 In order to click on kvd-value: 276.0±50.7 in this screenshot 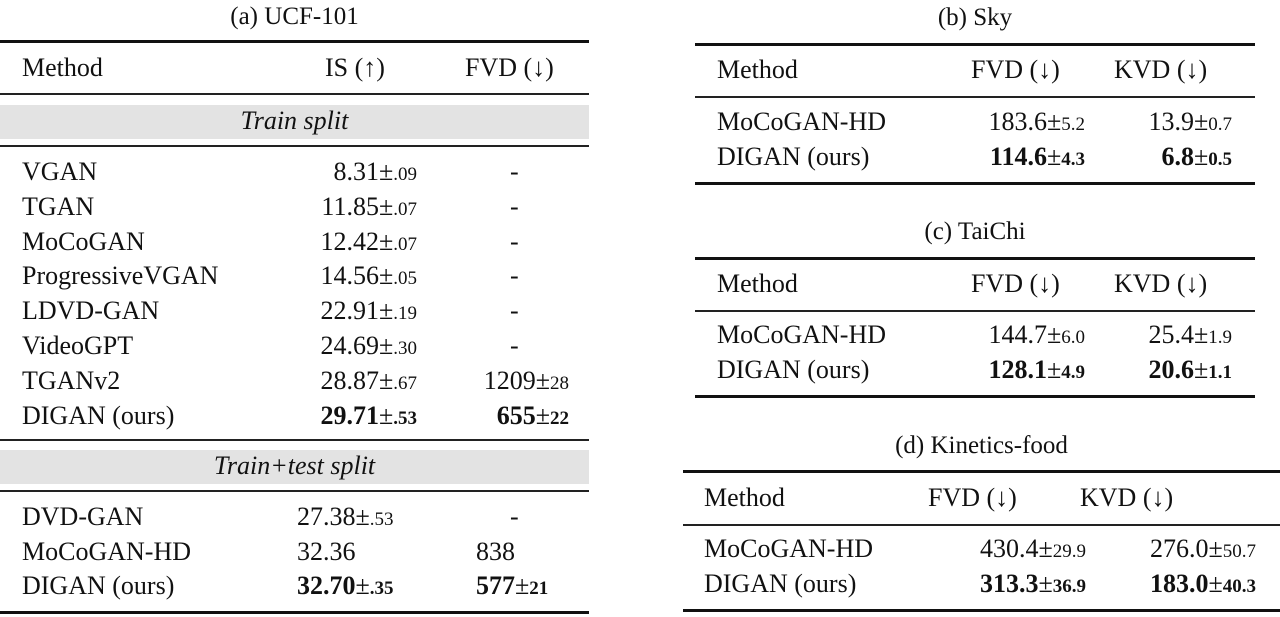, I will do `click(1203, 550)`.